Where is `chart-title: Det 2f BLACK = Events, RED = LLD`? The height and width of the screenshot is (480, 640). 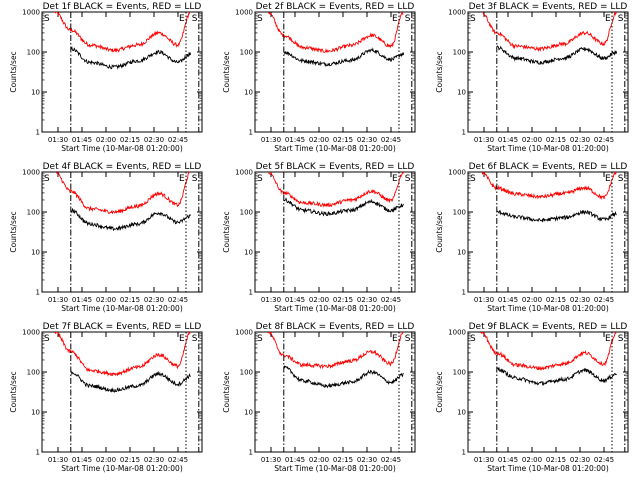
chart-title: Det 2f BLACK = Events, RED = LLD is located at coordinates (335, 7).